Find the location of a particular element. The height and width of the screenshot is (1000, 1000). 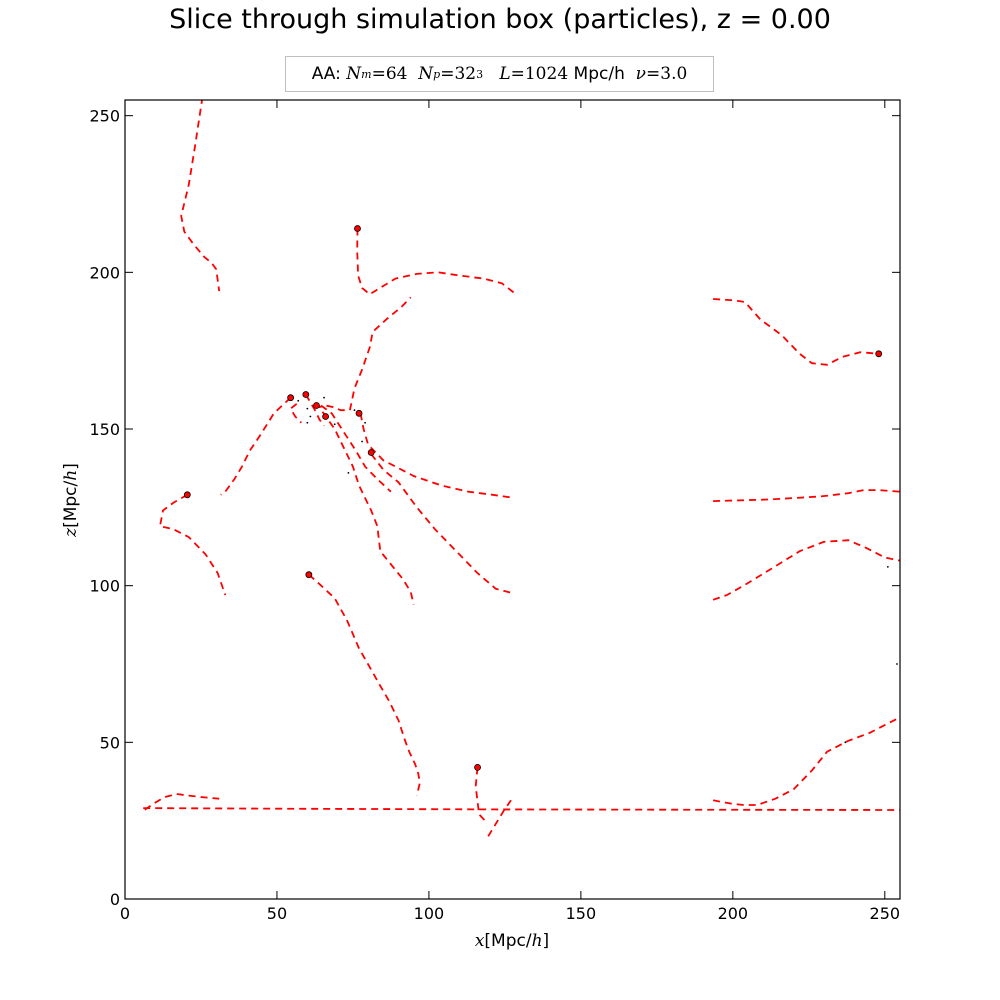

l-value: =1024 is located at coordinates (539, 74).